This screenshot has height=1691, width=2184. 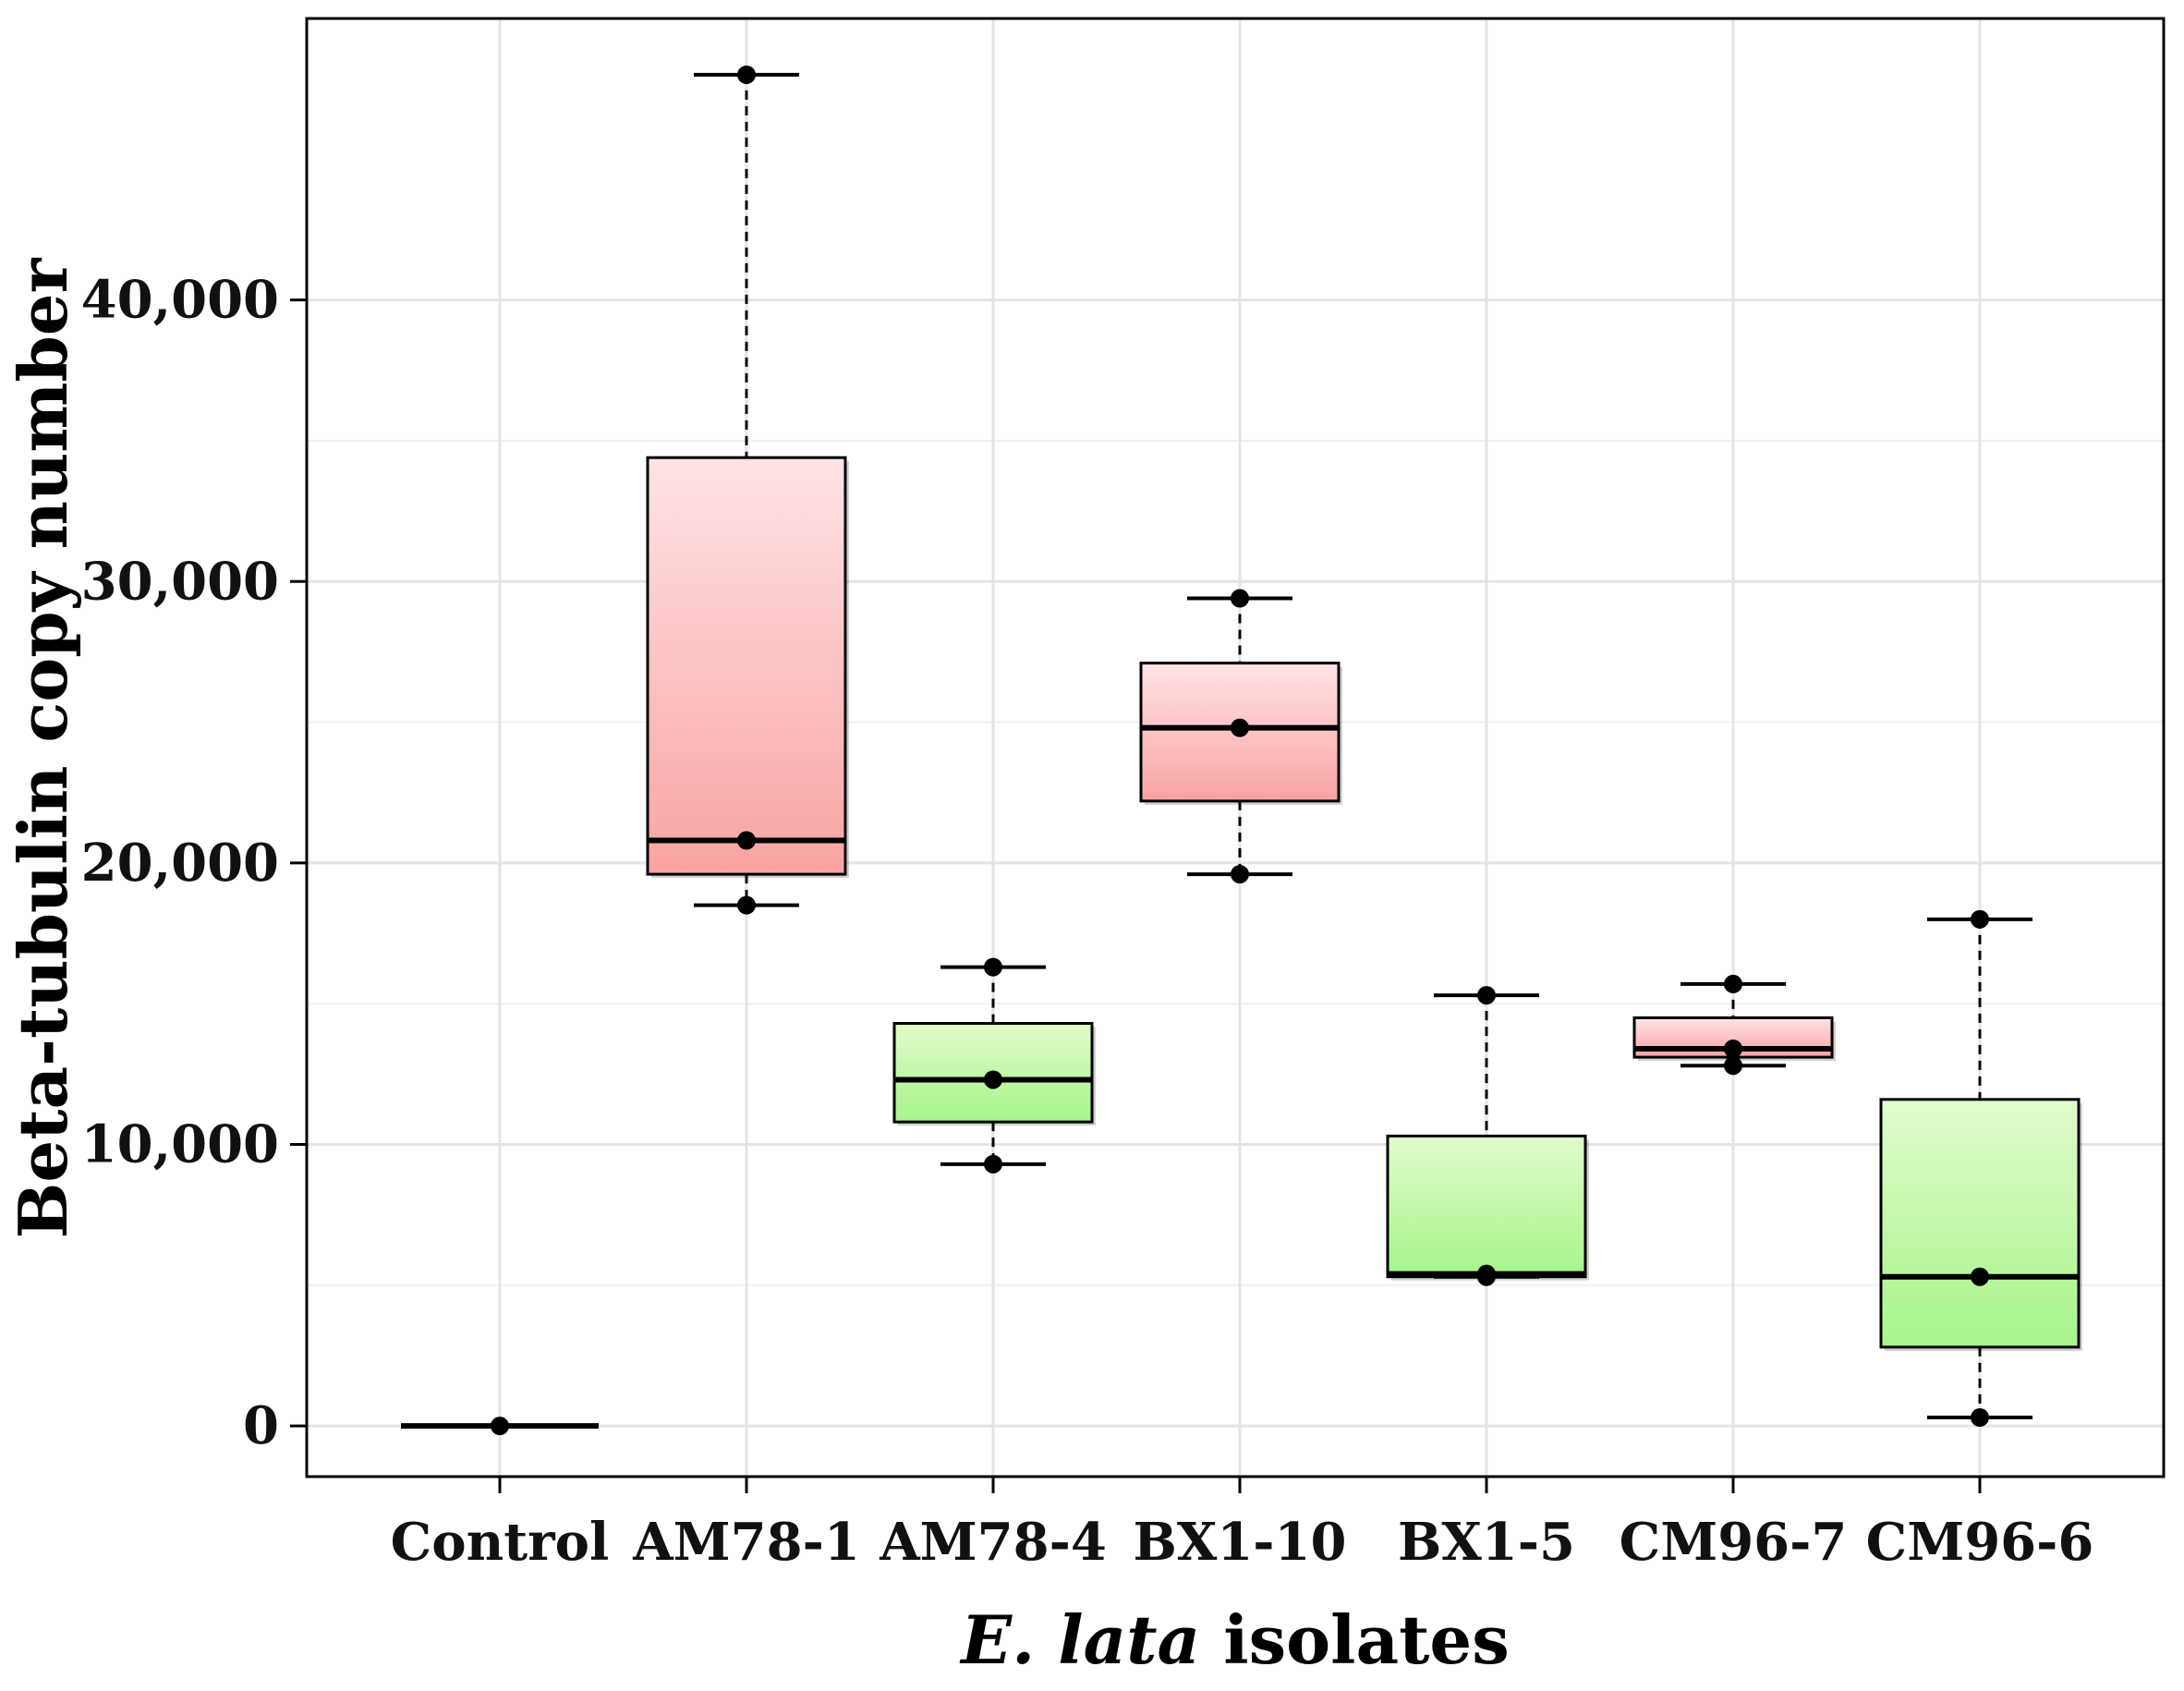 I want to click on x-tick-label: Control, so click(x=500, y=1542).